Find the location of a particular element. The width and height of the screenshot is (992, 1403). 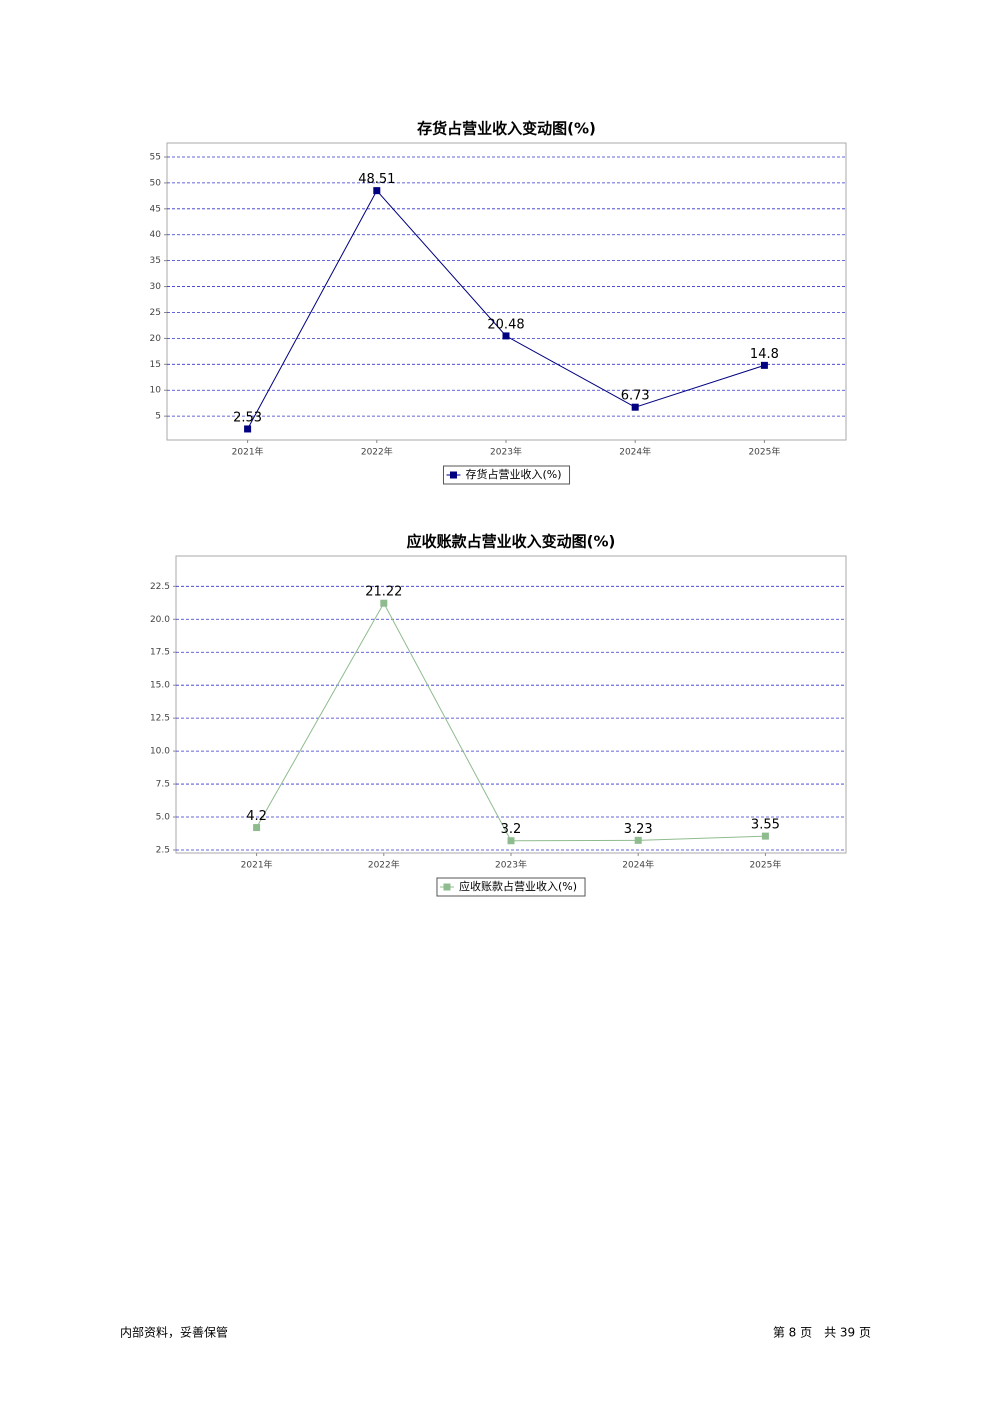

data-label: 3.23 is located at coordinates (638, 829).